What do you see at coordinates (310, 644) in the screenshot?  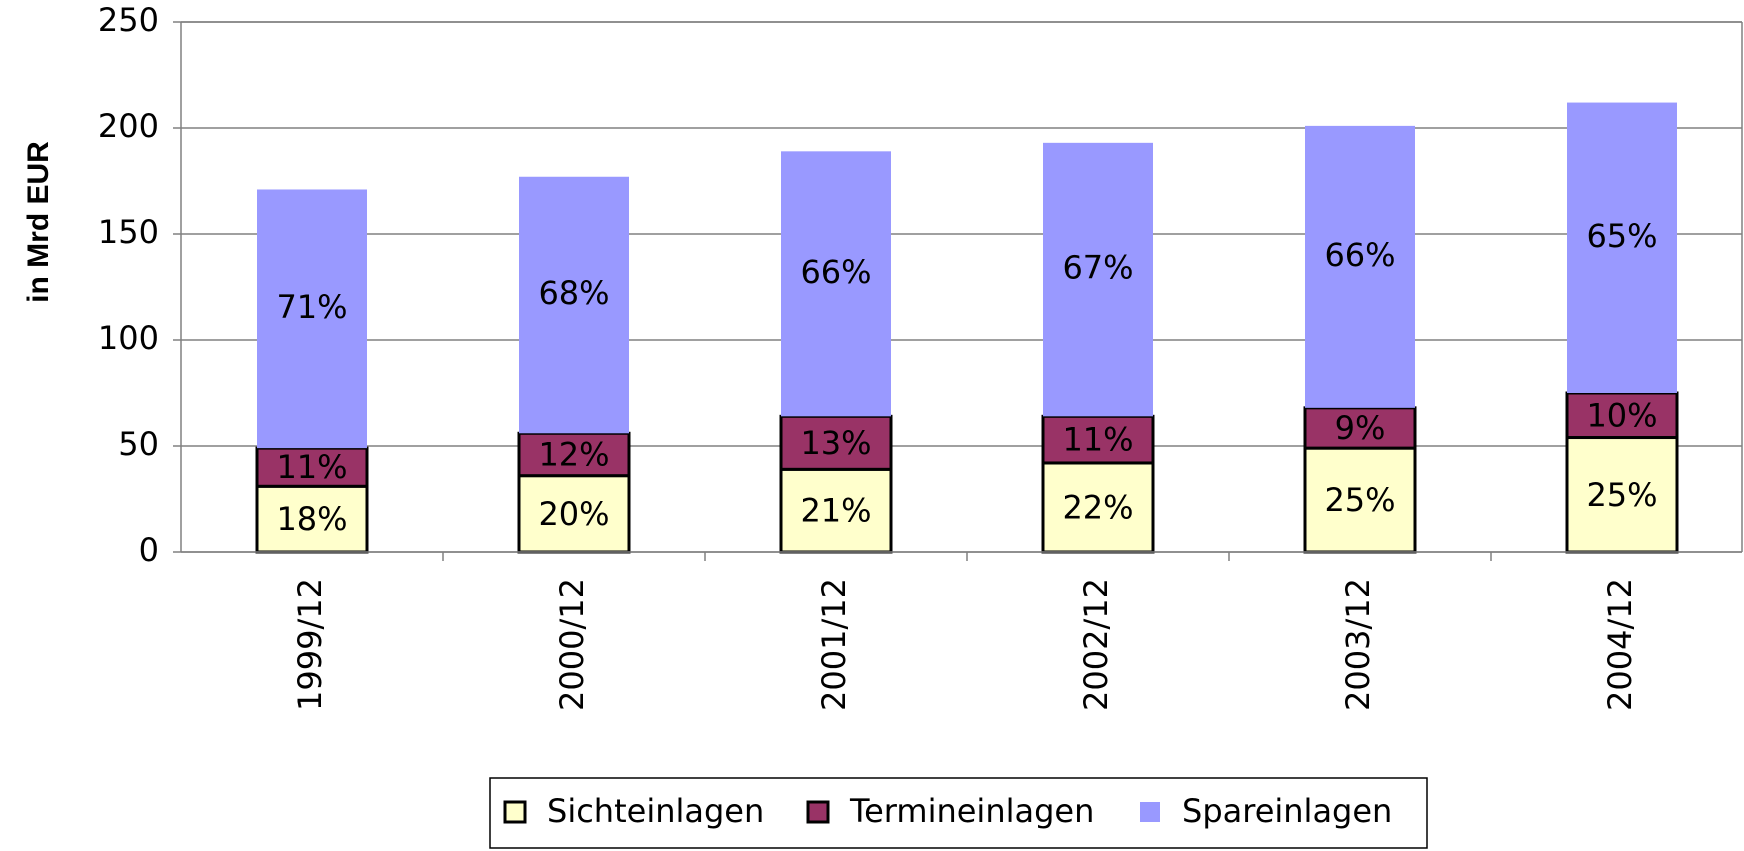 I see `x-tick-label: 1999/12` at bounding box center [310, 644].